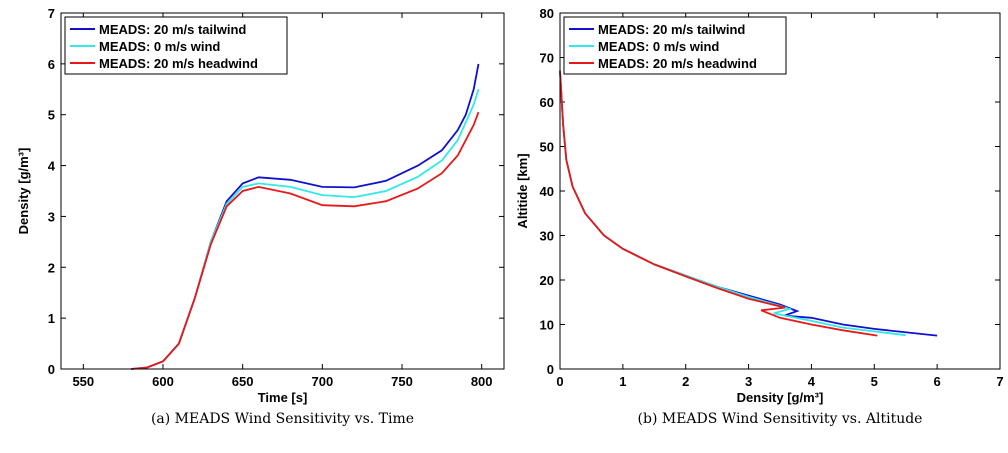 This screenshot has width=1008, height=453. Describe the element at coordinates (522, 190) in the screenshot. I see `y-axis-label: Altitide [km]` at that location.